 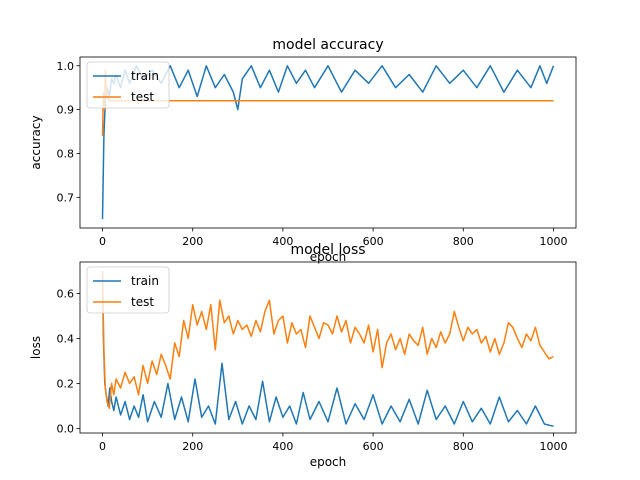 What do you see at coordinates (66, 384) in the screenshot?
I see `y-tick-label: 0.2` at bounding box center [66, 384].